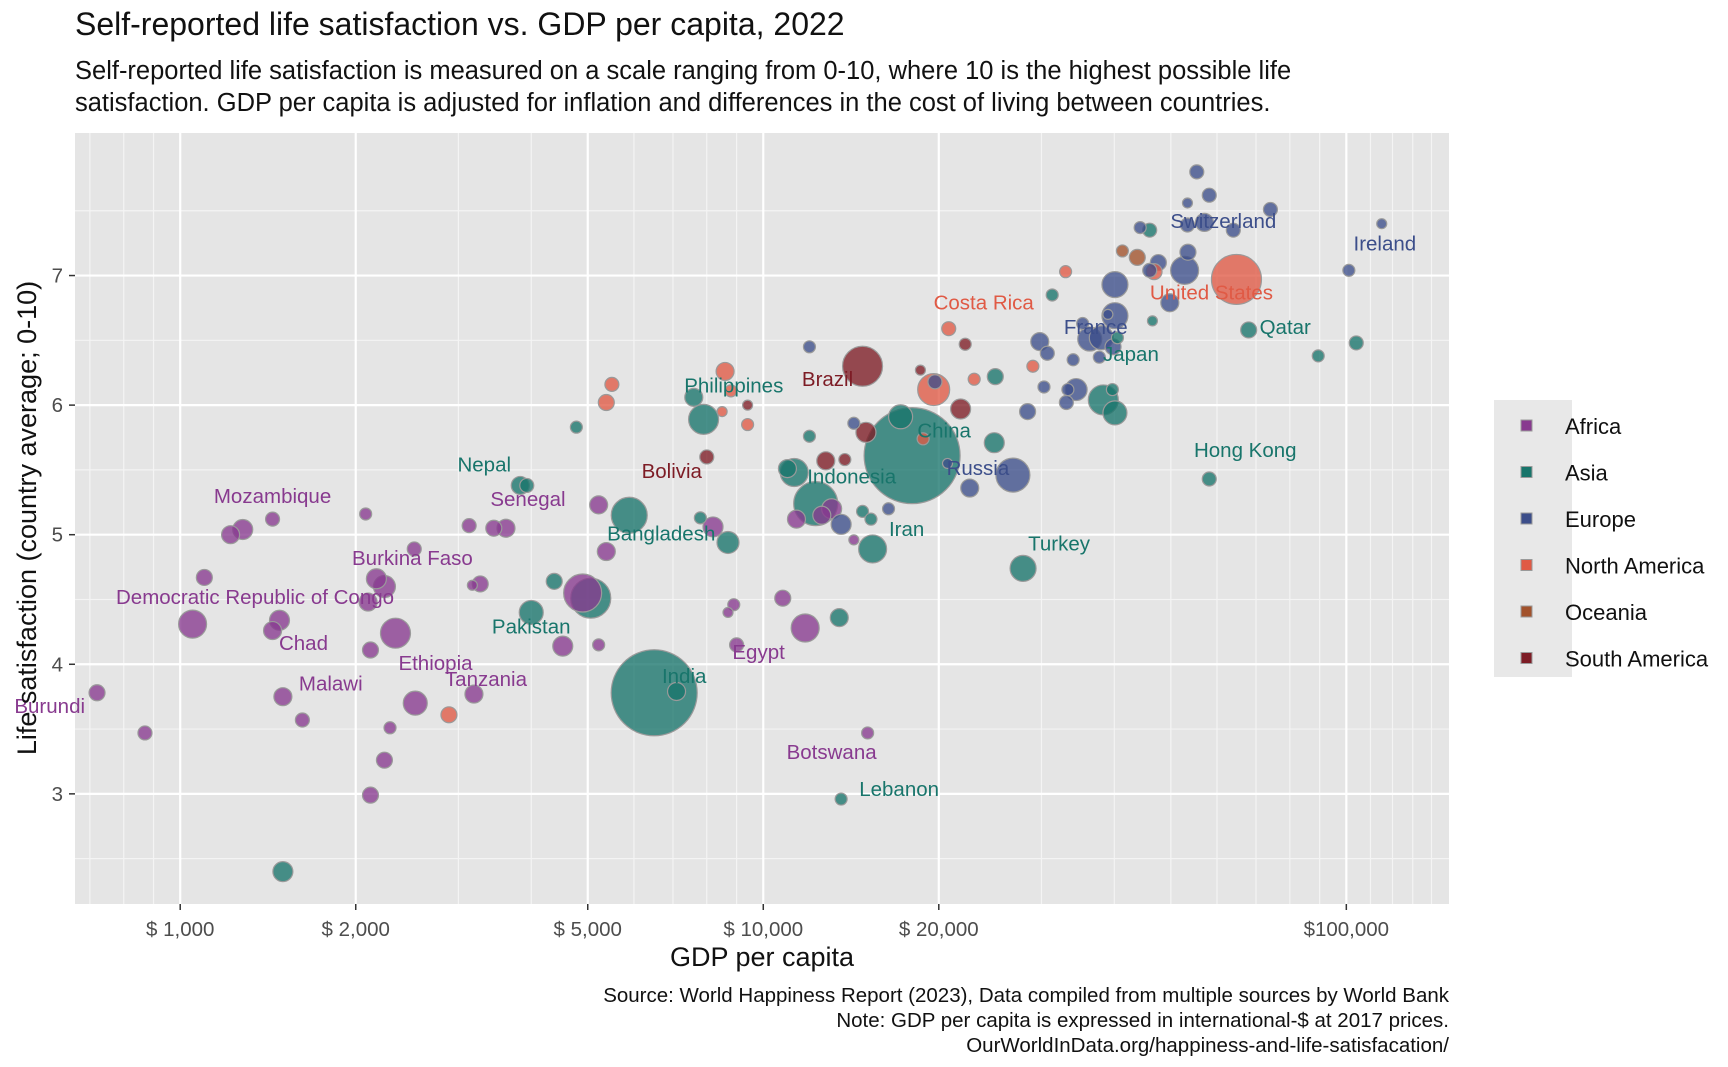 The image size is (1728, 1067). I want to click on point-label: Qatar, so click(1285, 327).